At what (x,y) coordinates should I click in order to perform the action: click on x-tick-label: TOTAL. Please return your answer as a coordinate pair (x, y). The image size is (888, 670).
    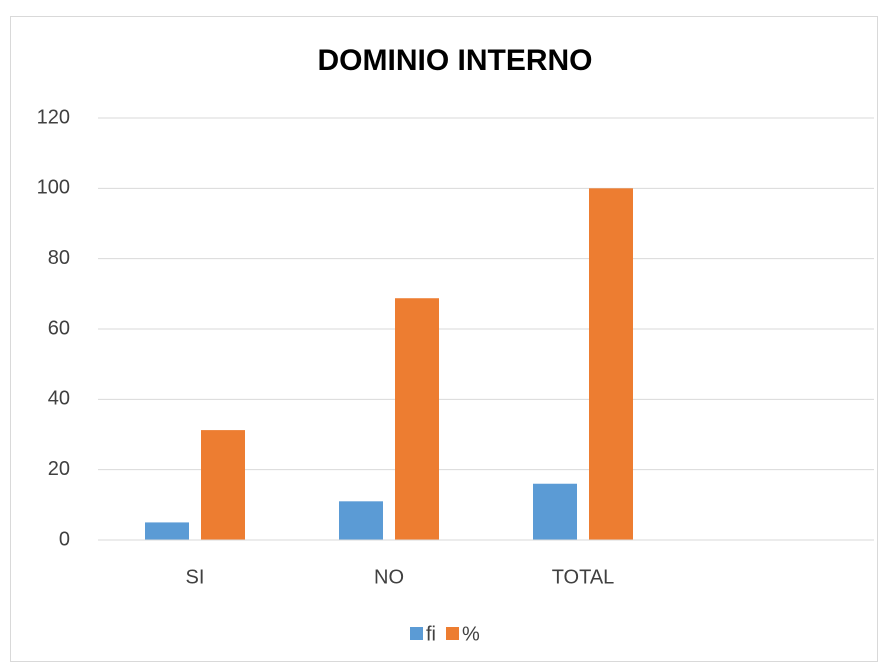
    Looking at the image, I should click on (583, 577).